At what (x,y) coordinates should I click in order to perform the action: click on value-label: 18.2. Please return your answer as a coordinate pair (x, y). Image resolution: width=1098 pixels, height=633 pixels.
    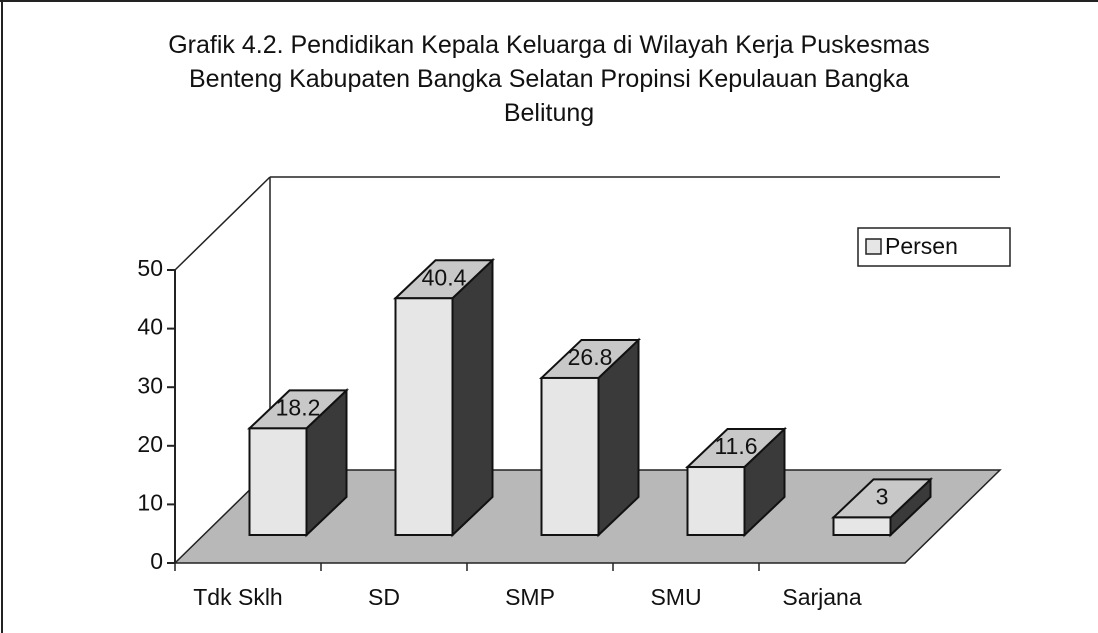
    Looking at the image, I should click on (298, 407).